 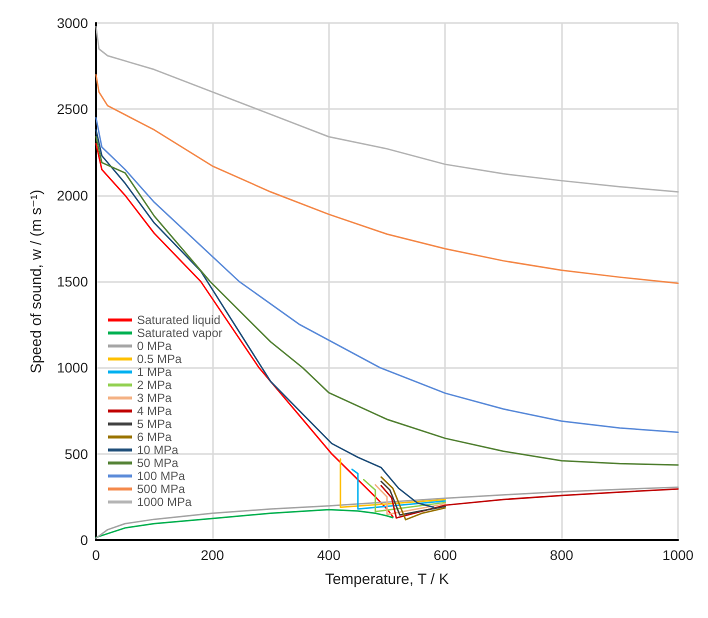 What do you see at coordinates (178, 320) in the screenshot?
I see `legend-label: Saturated liquid` at bounding box center [178, 320].